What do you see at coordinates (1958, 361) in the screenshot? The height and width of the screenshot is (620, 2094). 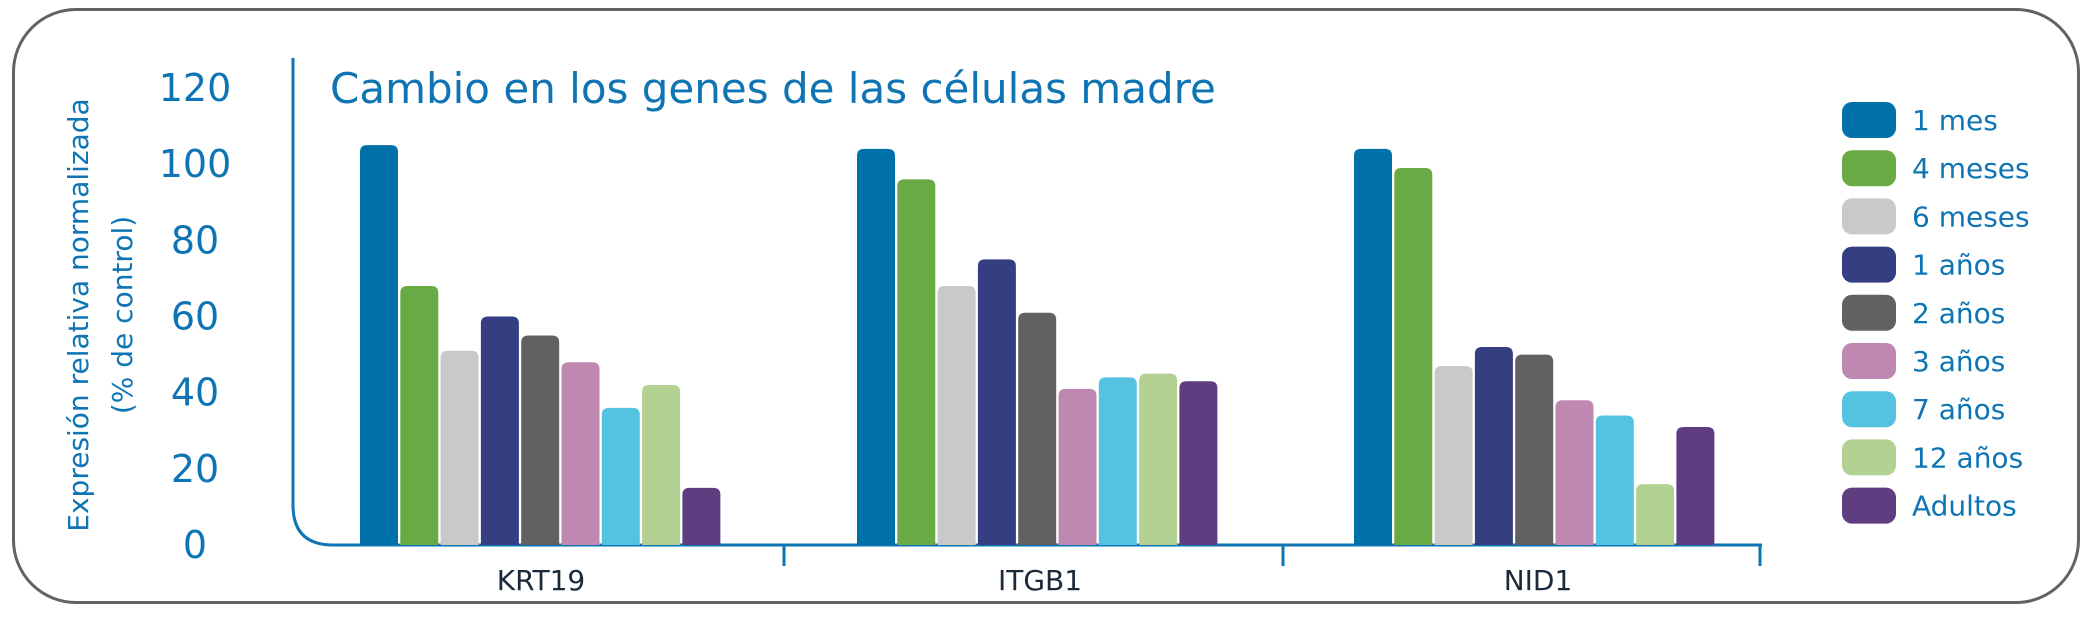 I see `legend-label: 3 años` at bounding box center [1958, 361].